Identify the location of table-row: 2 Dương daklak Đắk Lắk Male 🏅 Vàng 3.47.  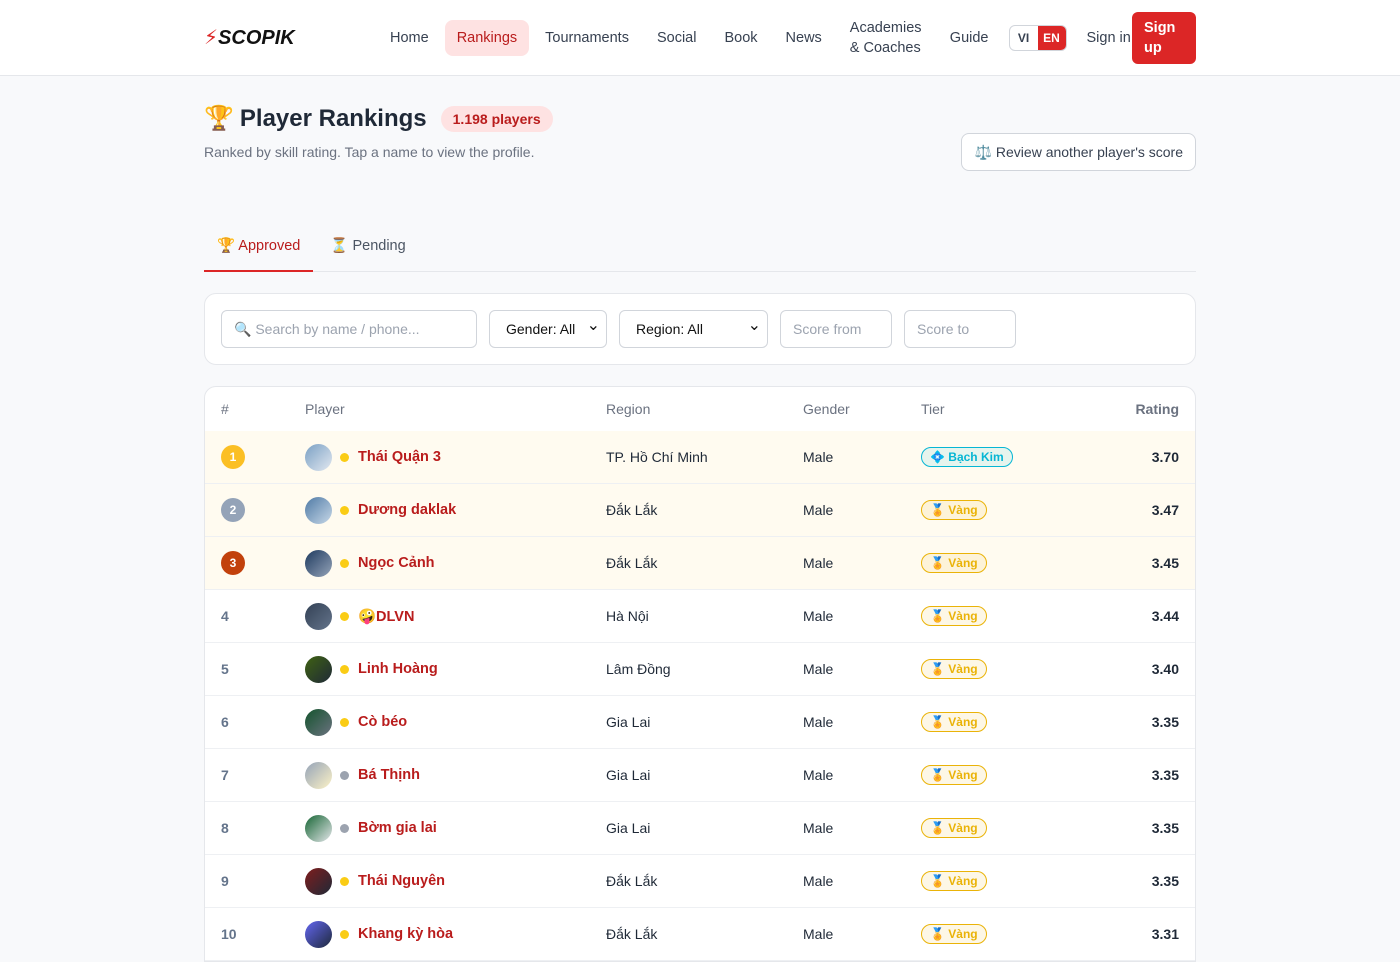
(700, 510).